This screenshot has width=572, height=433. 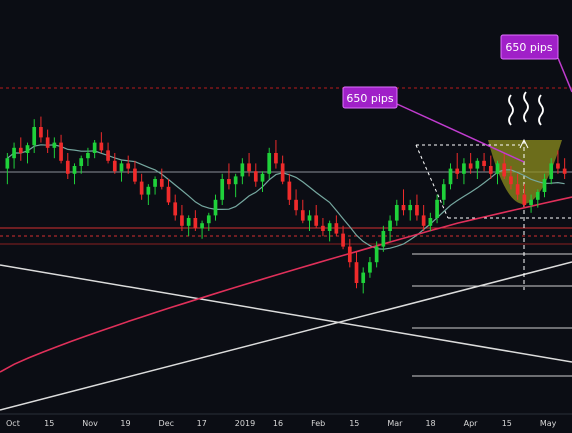 What do you see at coordinates (525, 172) in the screenshot?
I see `cup-pattern-shading` at bounding box center [525, 172].